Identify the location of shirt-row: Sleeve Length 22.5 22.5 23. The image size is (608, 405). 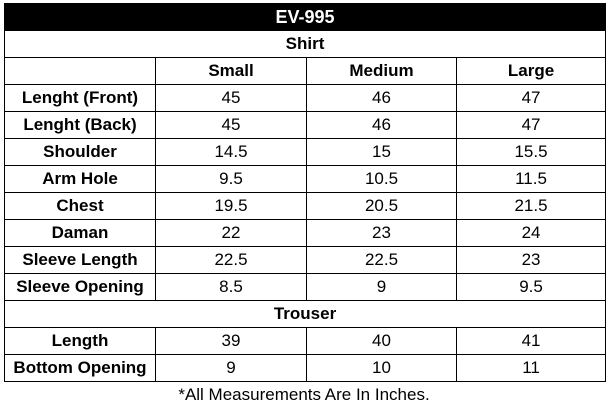
(305, 260).